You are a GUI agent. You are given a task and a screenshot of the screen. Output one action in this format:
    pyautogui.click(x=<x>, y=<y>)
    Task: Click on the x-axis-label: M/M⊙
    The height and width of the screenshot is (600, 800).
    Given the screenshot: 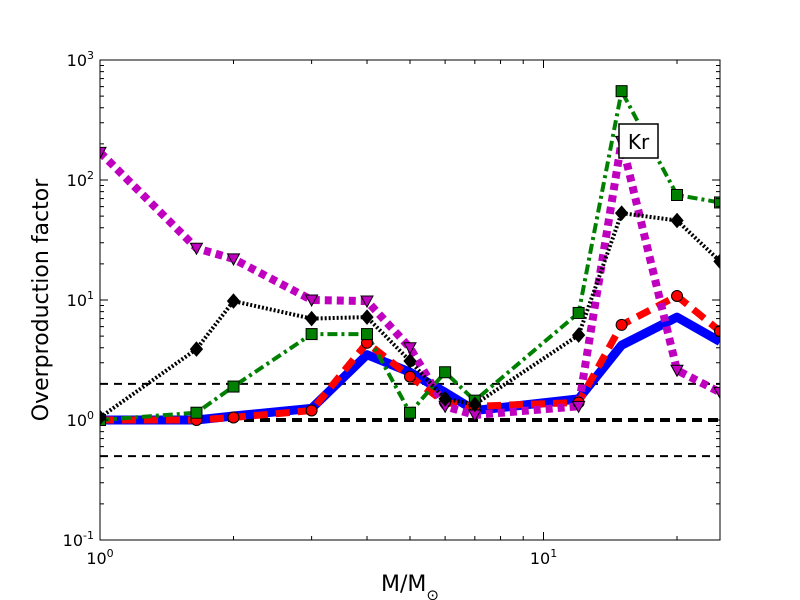 What is the action you would take?
    pyautogui.click(x=410, y=586)
    